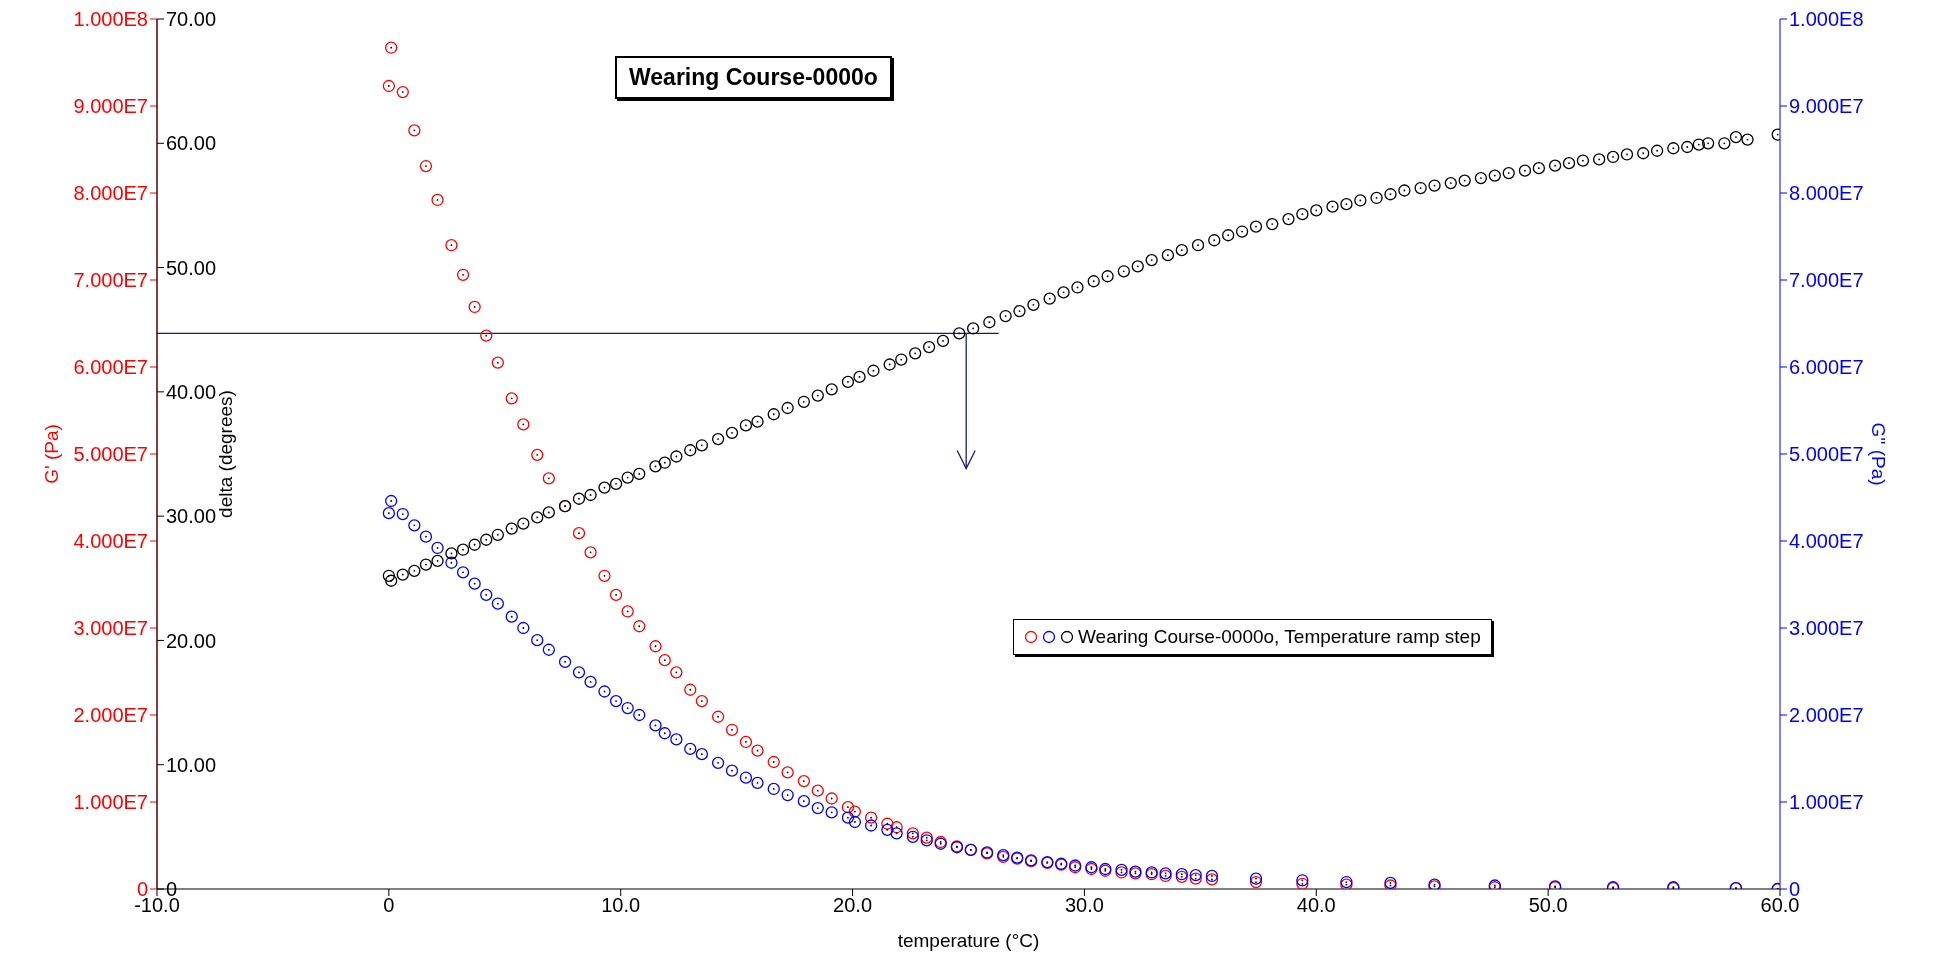  Describe the element at coordinates (1826, 106) in the screenshot. I see `y2-tick-label: 9.000E7` at that location.